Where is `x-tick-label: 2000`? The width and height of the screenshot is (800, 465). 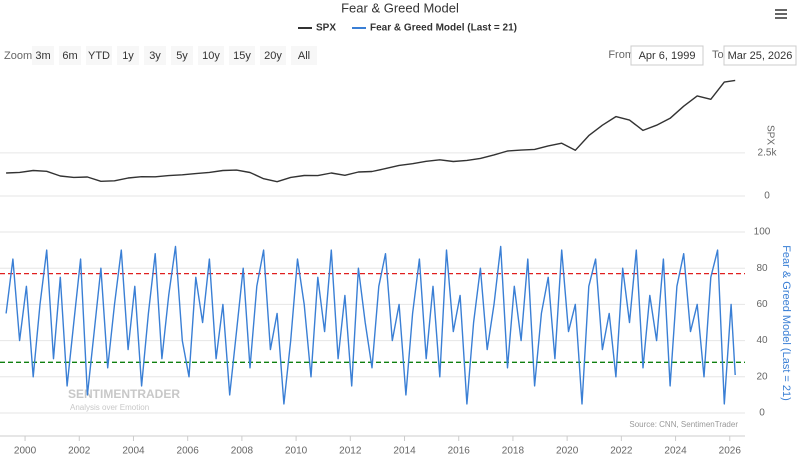 x-tick-label: 2000 is located at coordinates (25, 451).